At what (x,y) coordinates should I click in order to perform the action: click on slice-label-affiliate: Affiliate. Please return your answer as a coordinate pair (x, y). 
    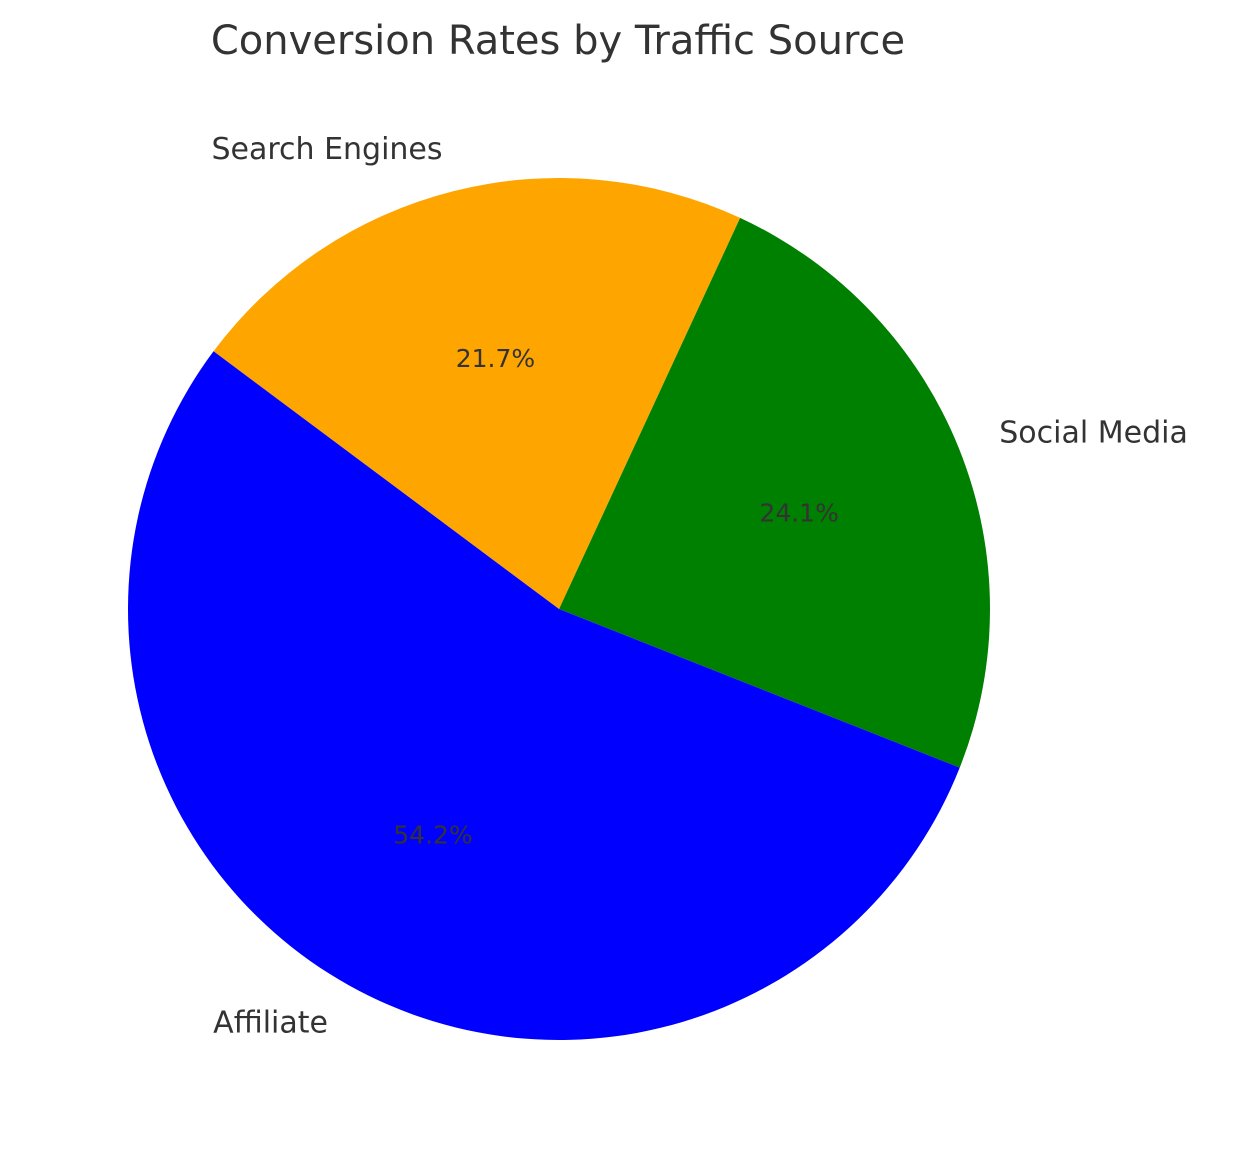
    Looking at the image, I should click on (270, 1023).